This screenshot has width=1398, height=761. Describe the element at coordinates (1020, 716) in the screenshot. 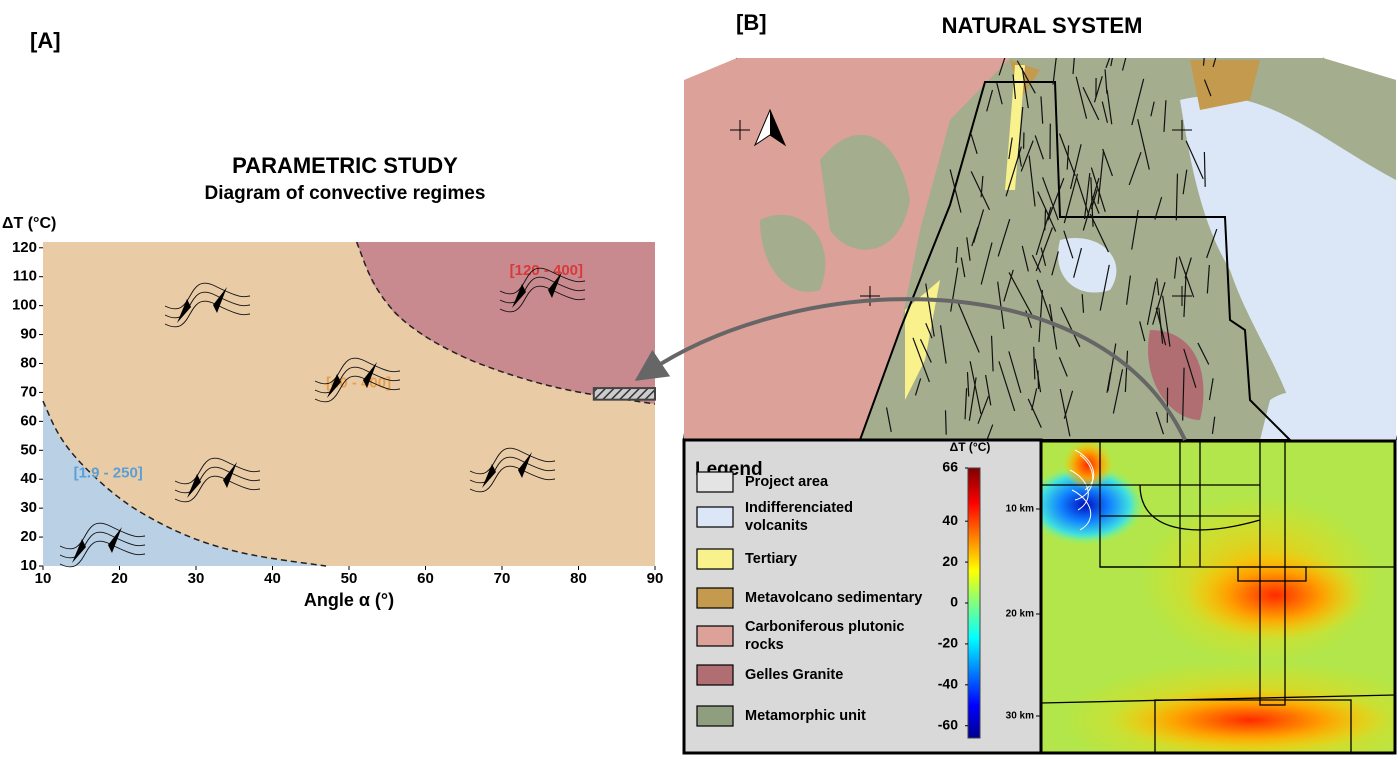

I see `depth-label: 30 km` at that location.